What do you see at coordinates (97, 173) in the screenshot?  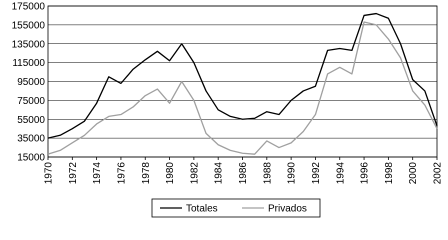 I see `x-tick-label: 1974` at bounding box center [97, 173].